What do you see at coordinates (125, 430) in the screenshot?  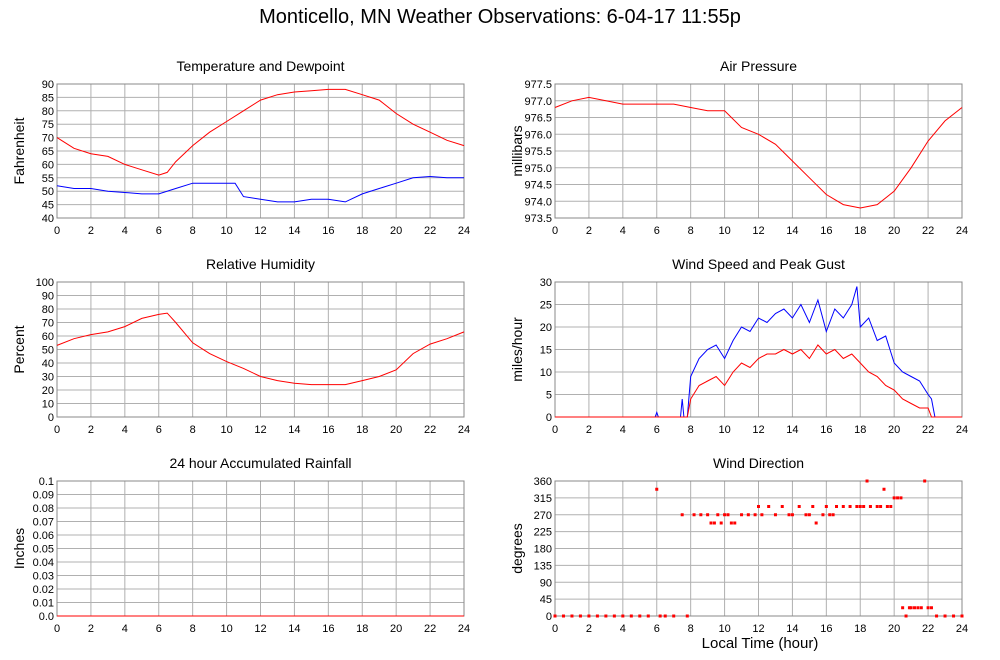 I see `humidity-xtick-label: 4` at bounding box center [125, 430].